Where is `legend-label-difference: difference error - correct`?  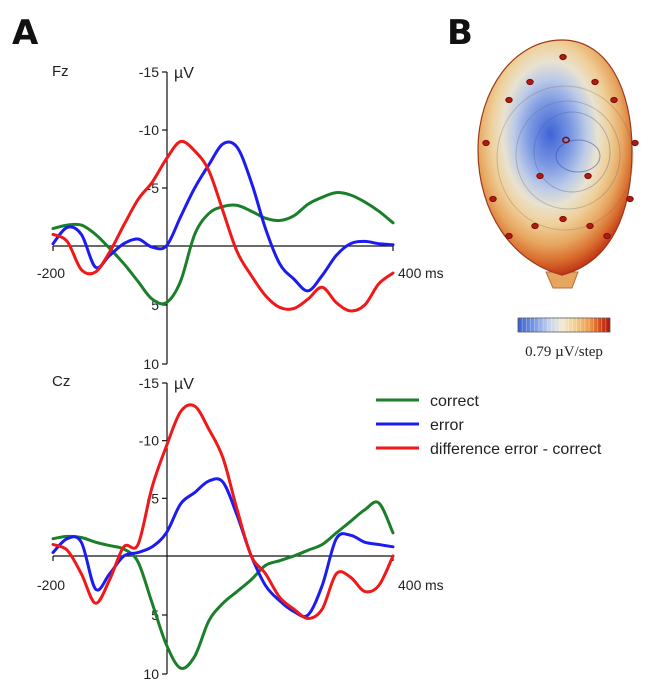
legend-label-difference: difference error - correct is located at coordinates (516, 449).